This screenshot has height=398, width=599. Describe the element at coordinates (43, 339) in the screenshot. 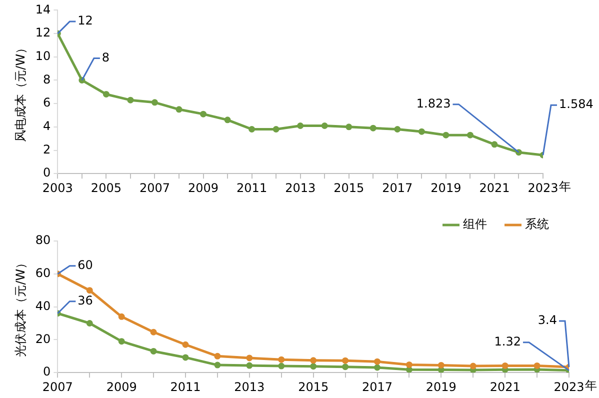

I see `y-tick-label: 20` at that location.